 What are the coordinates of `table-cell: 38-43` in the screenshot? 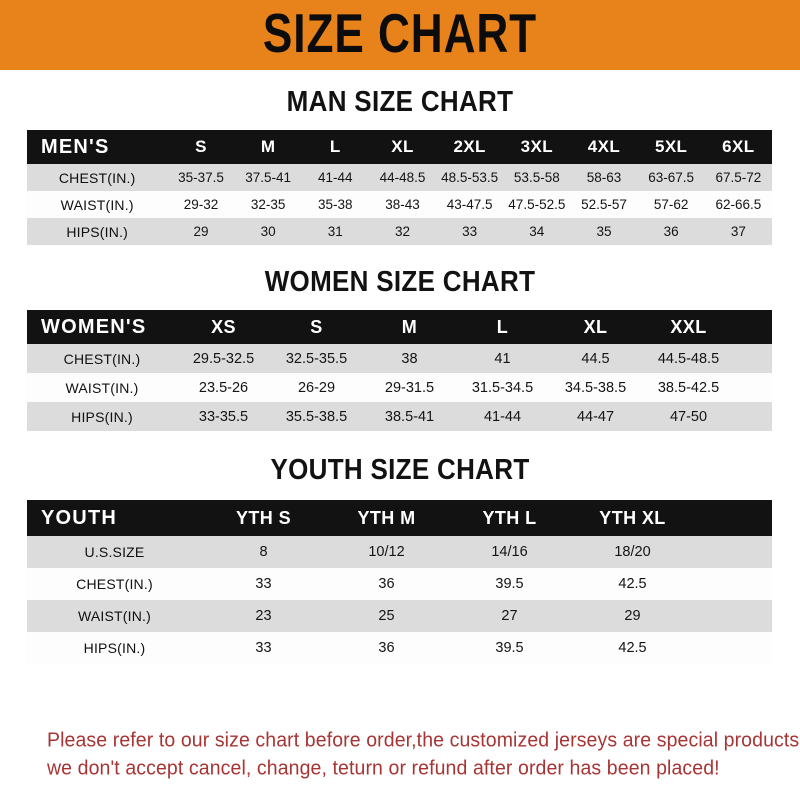 It's located at (402, 204).